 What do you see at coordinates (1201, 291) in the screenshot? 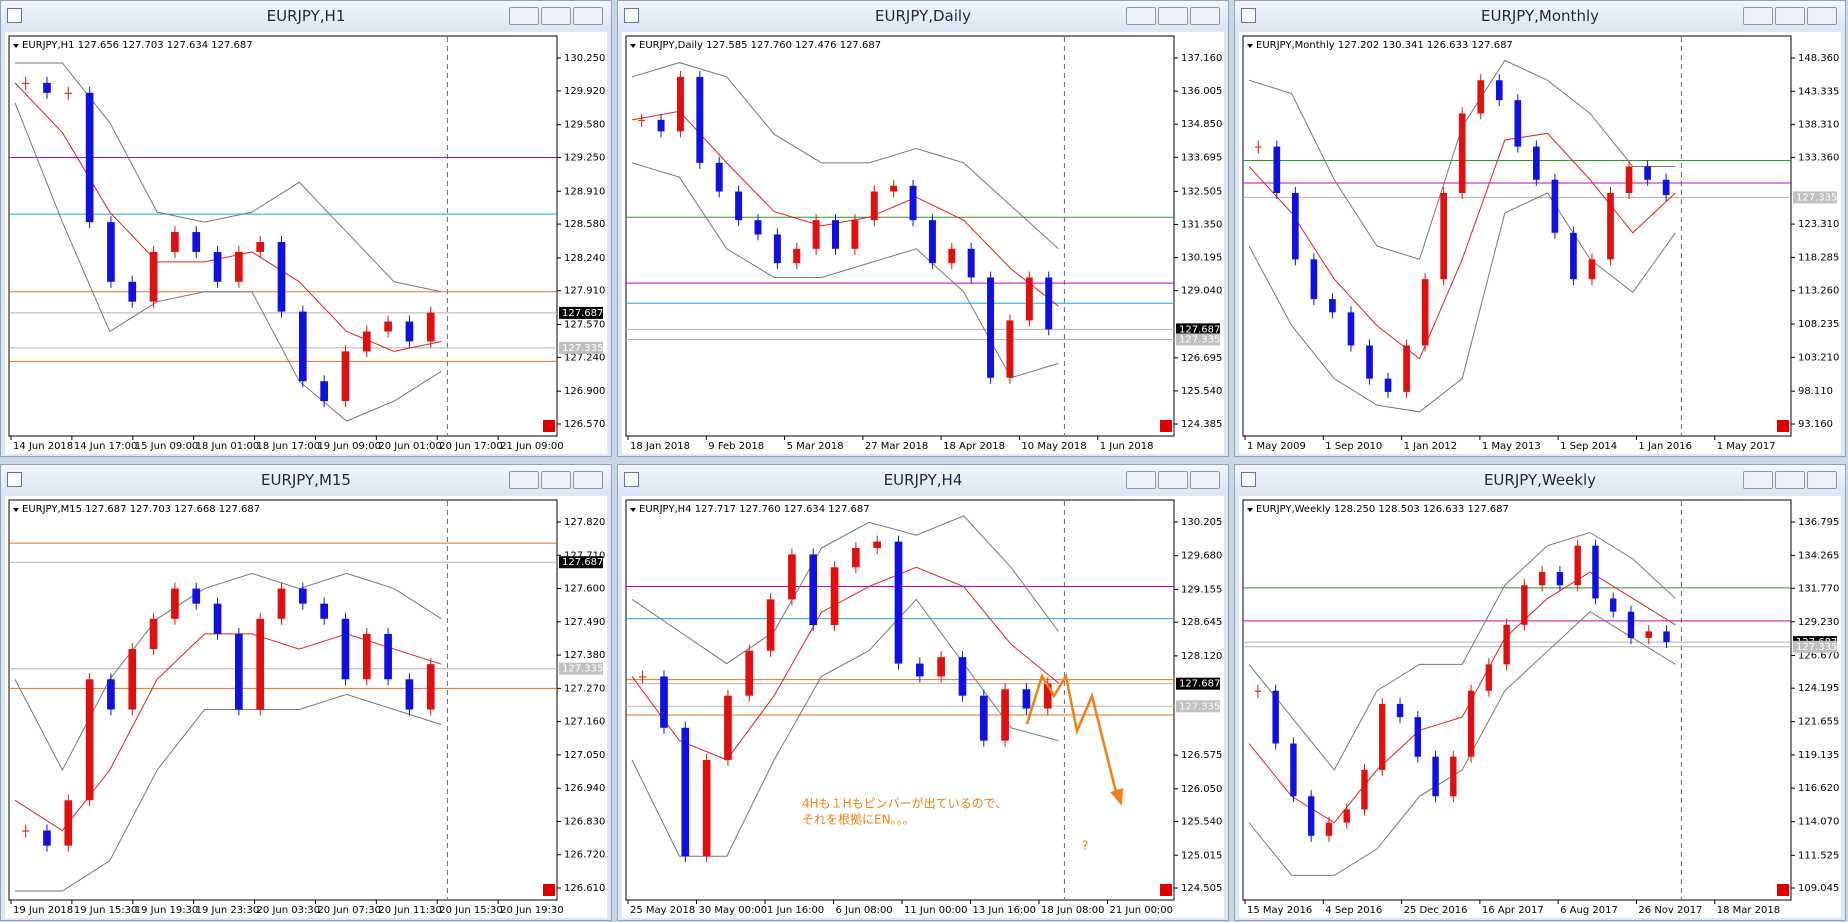
I see `y-tick-label: 129.040` at bounding box center [1201, 291].